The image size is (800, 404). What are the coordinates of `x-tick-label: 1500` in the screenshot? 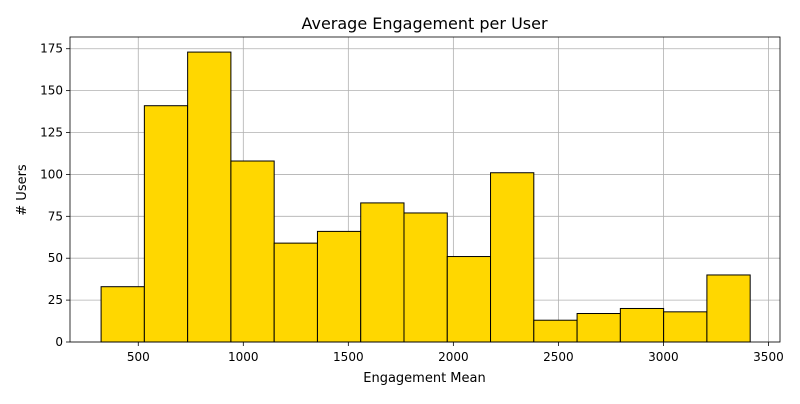 It's located at (348, 357).